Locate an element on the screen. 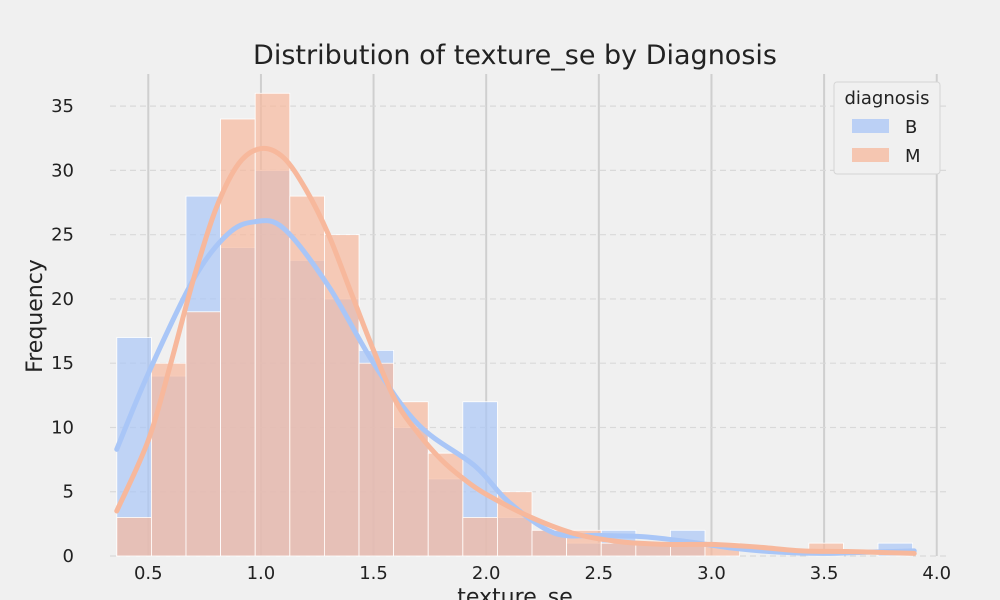  x-tick-label: 0.5 is located at coordinates (148, 573).